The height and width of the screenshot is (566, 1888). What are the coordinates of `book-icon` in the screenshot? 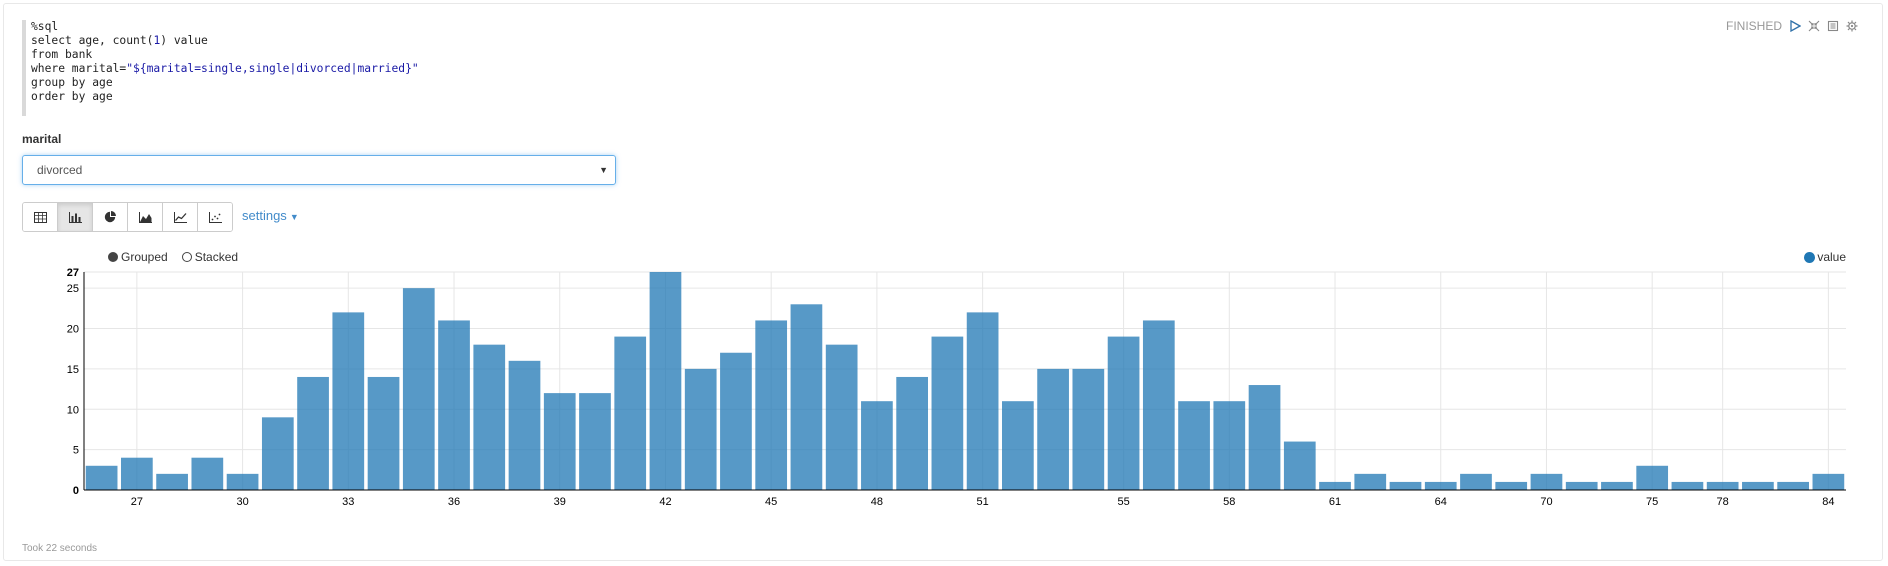 It's located at (1833, 26).